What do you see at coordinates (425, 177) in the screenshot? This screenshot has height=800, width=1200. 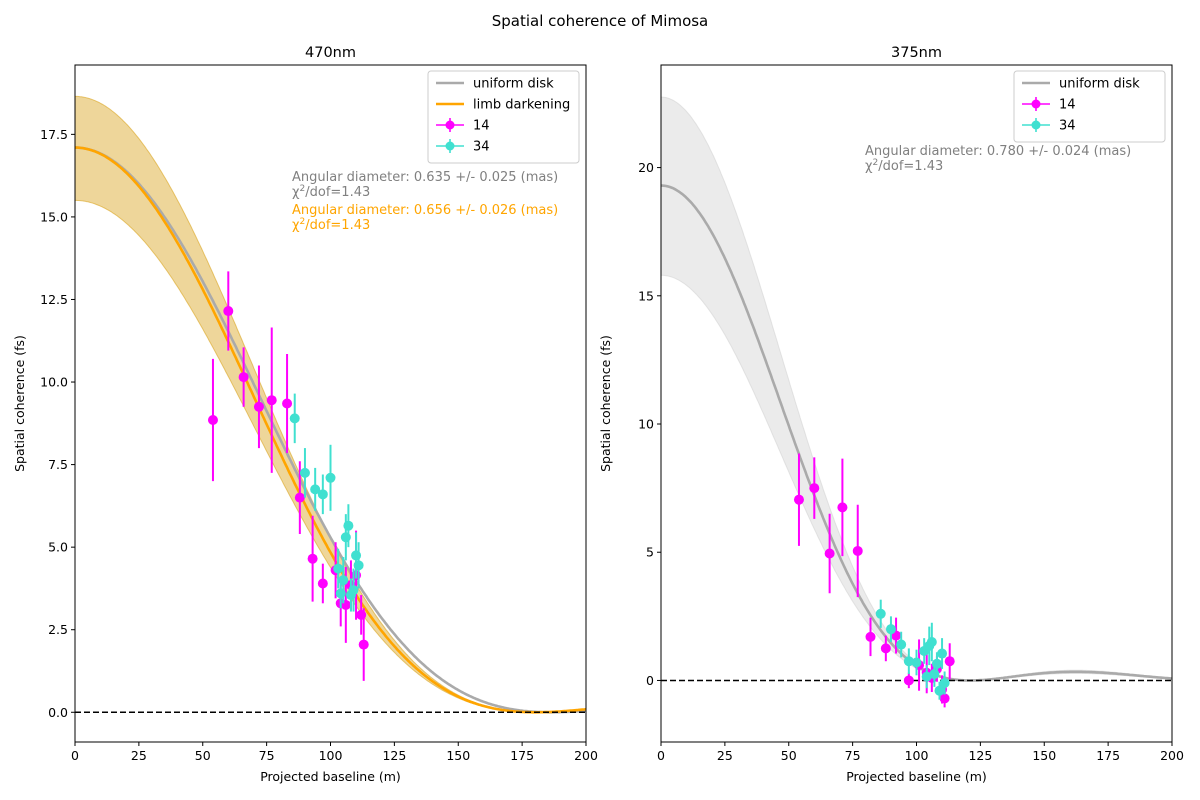 I see `panel-1-annotation-diameter: Angular diameter: 0.635 +/- 0.025 (mas)` at bounding box center [425, 177].